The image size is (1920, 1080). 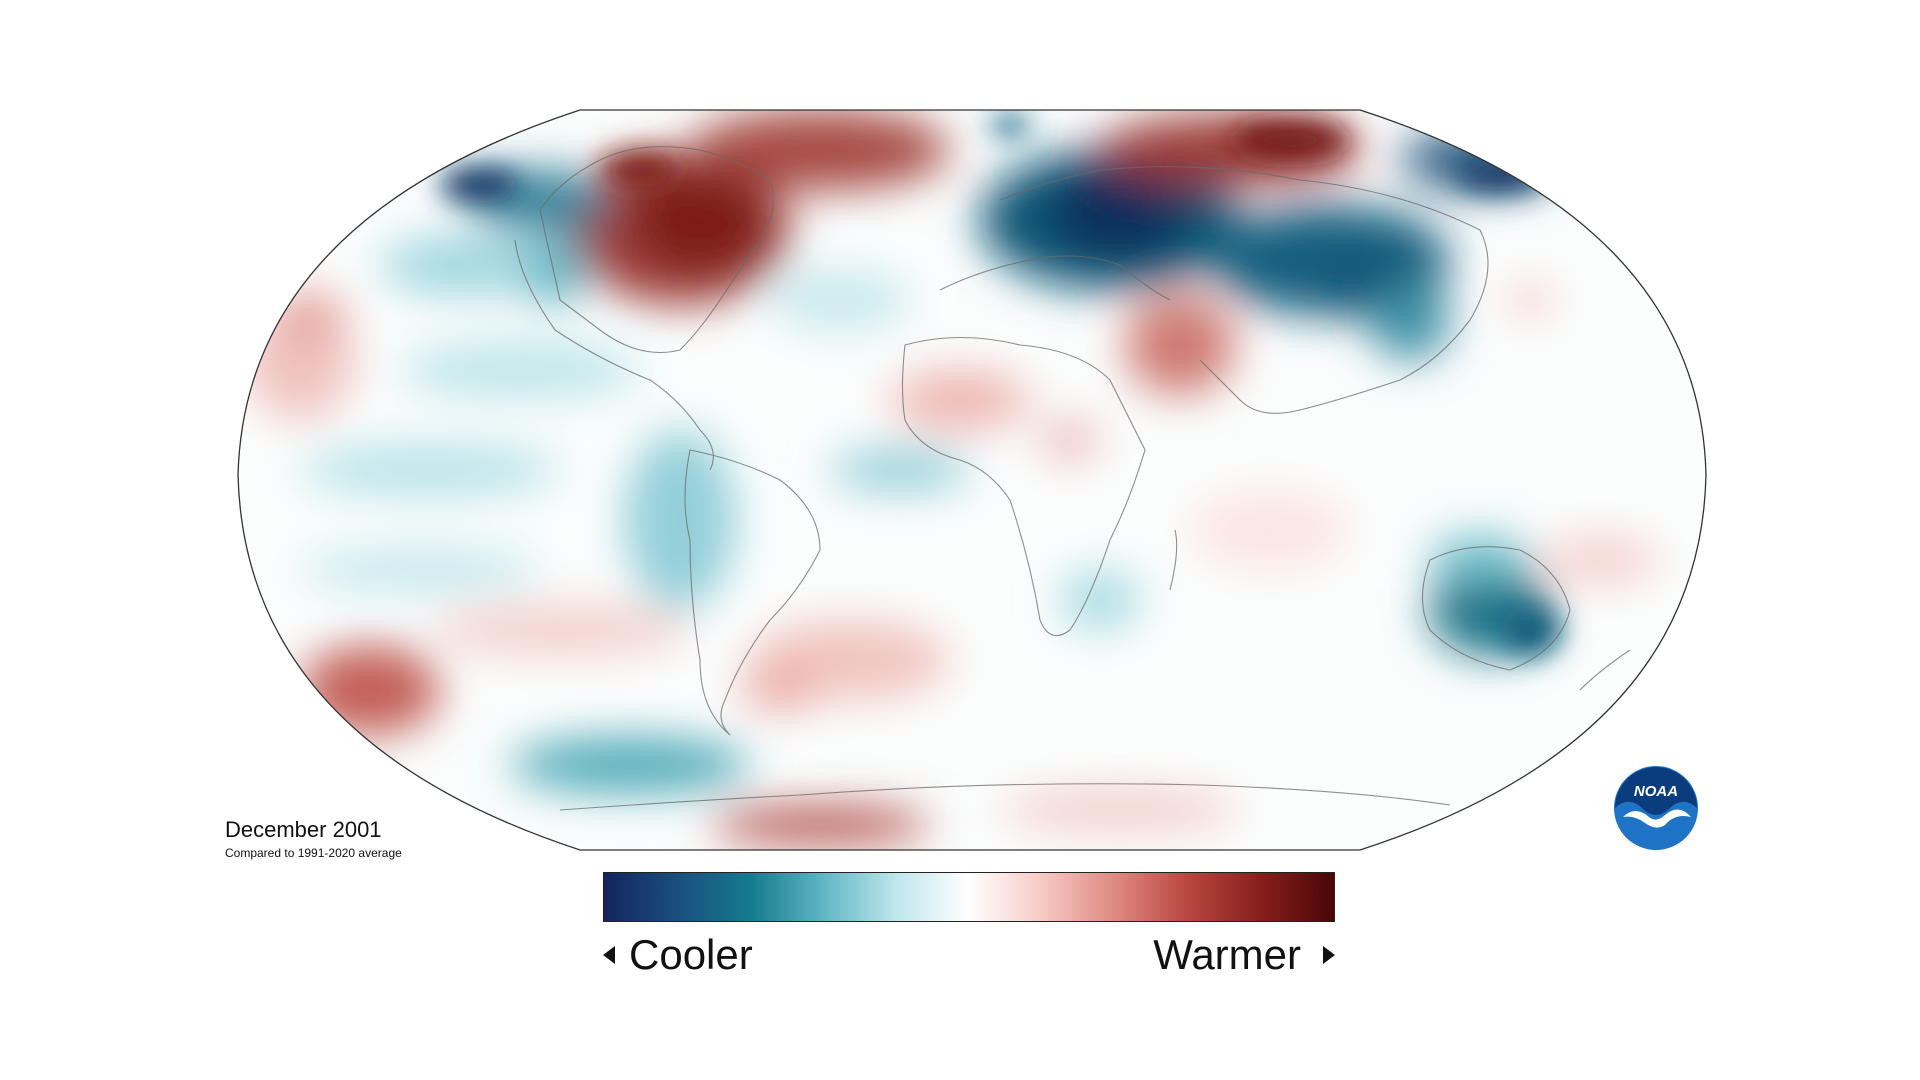 I want to click on islands-outline, so click(x=1400, y=610).